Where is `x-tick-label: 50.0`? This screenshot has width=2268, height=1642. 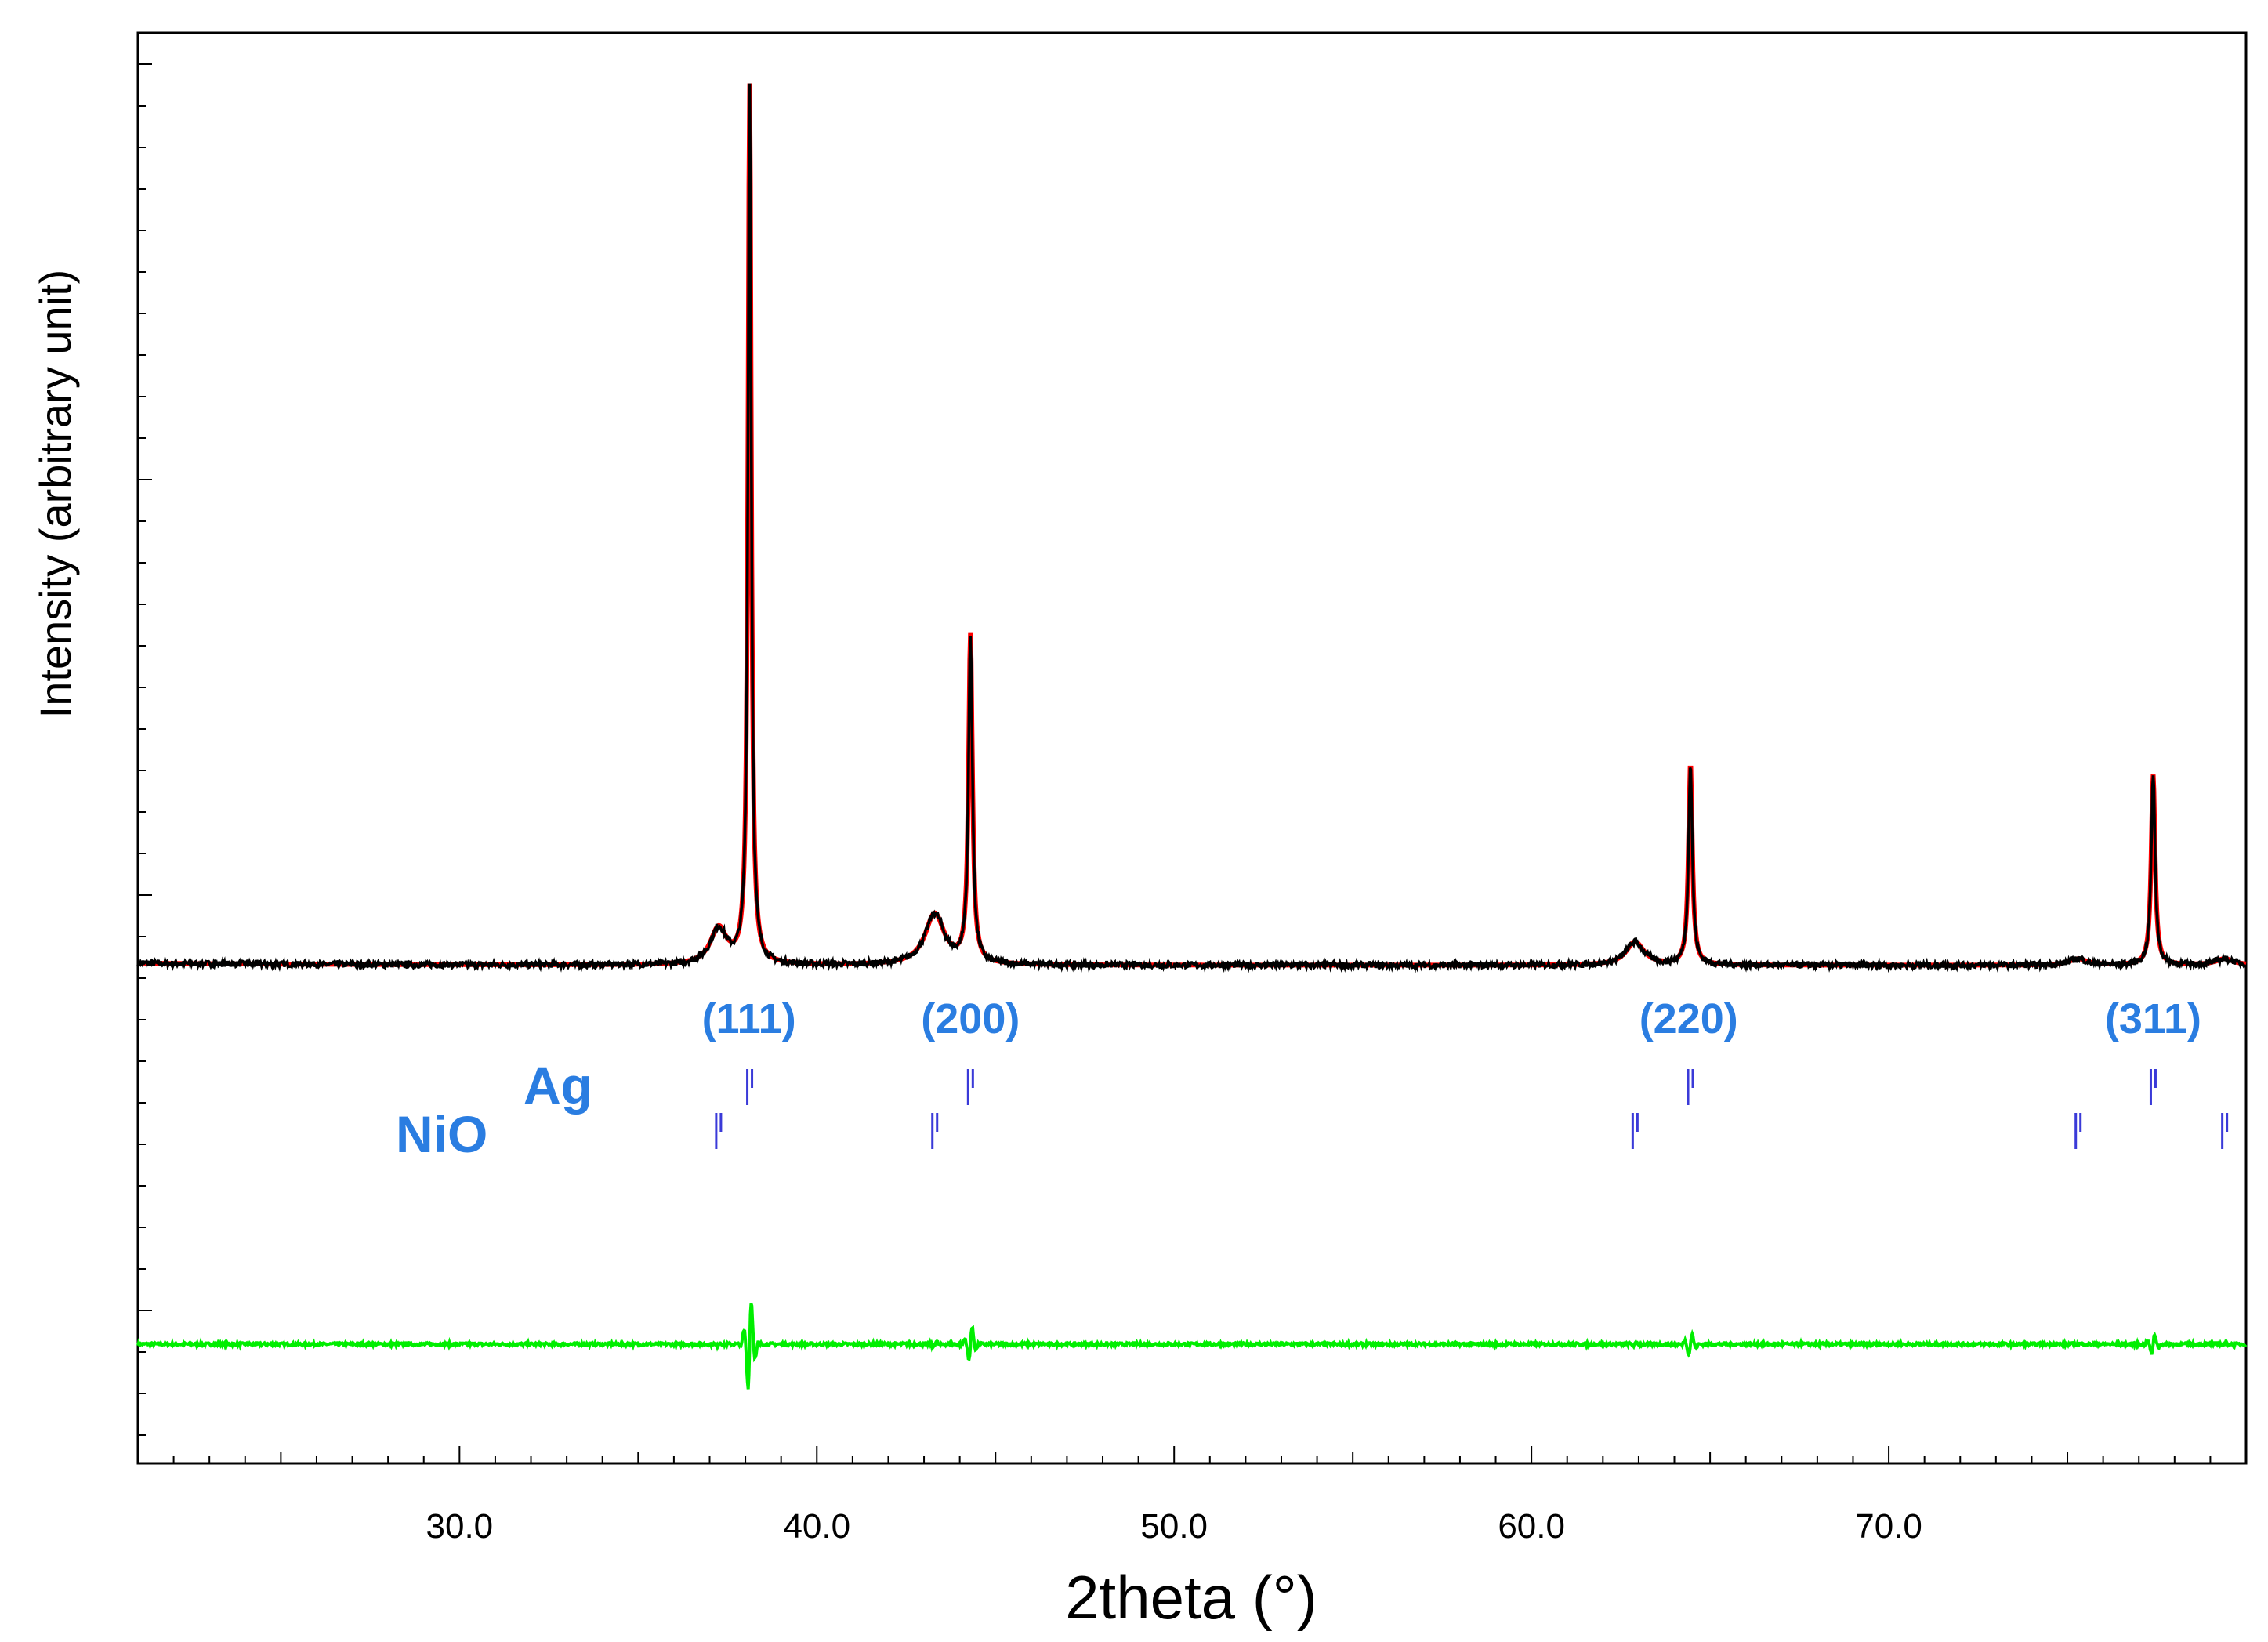 x-tick-label: 50.0 is located at coordinates (1174, 1526).